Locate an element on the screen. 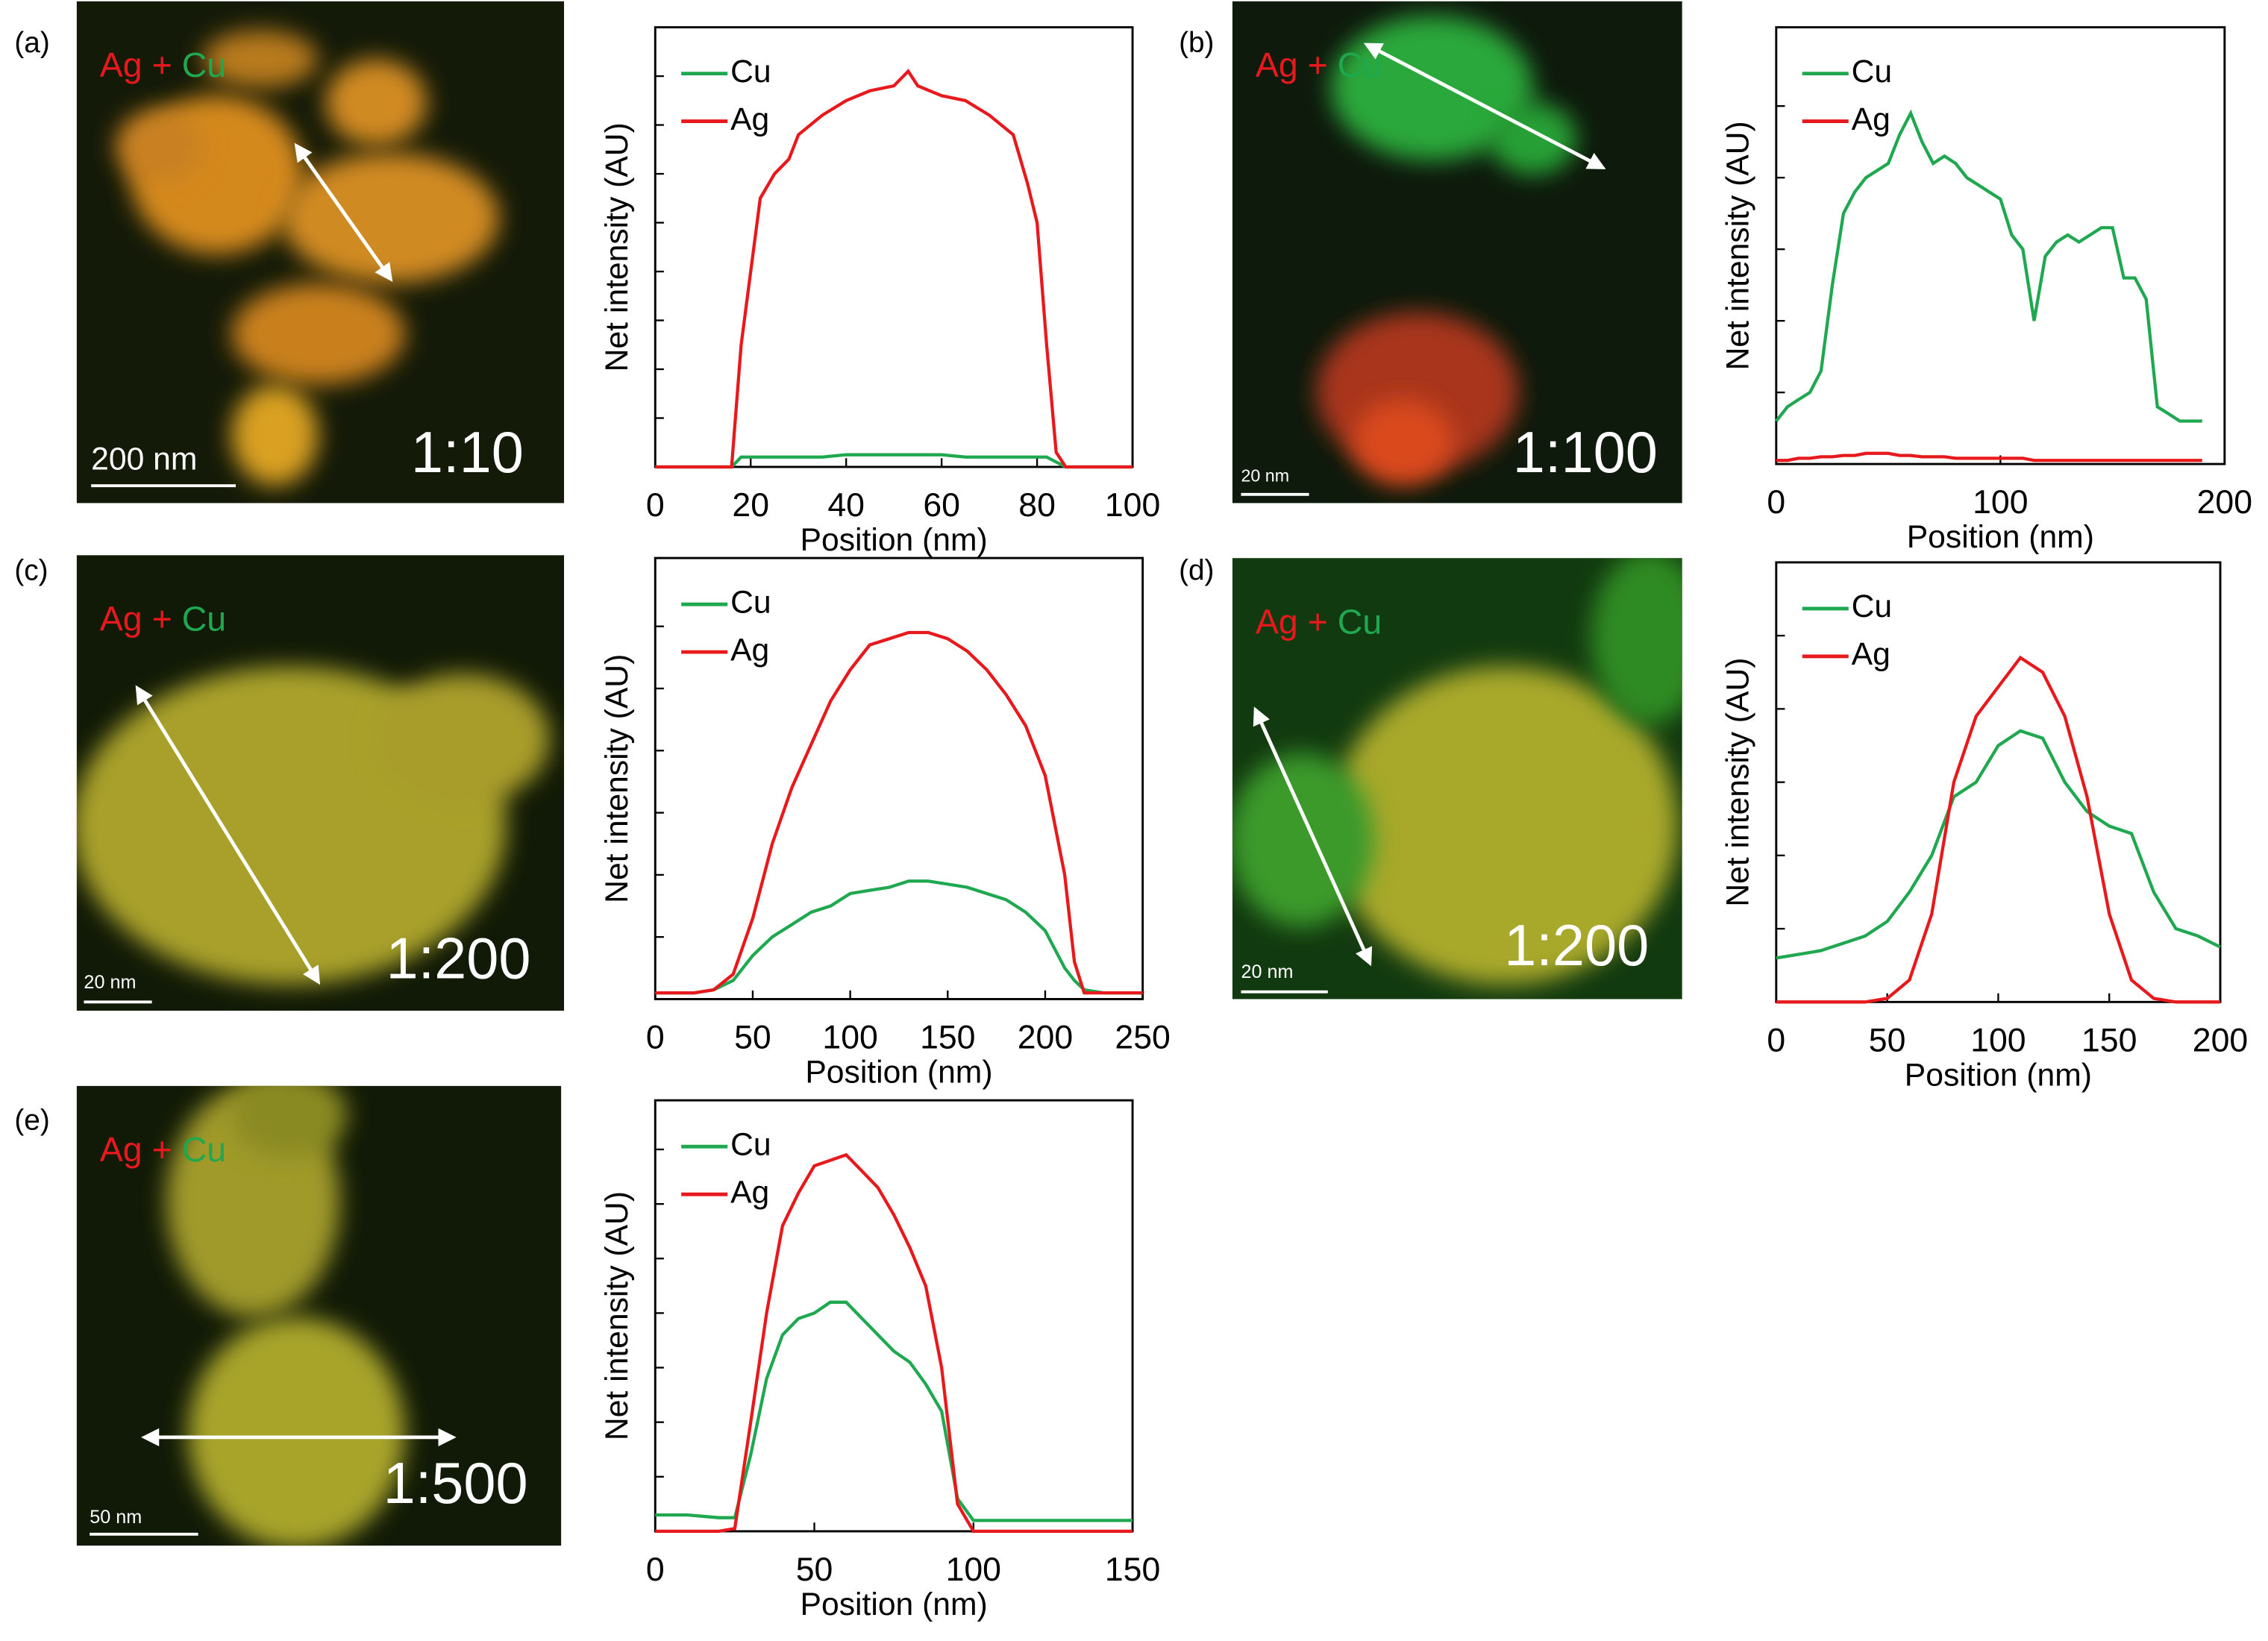 The image size is (2268, 1641). scale-bar-label: 50 nm is located at coordinates (116, 1517).